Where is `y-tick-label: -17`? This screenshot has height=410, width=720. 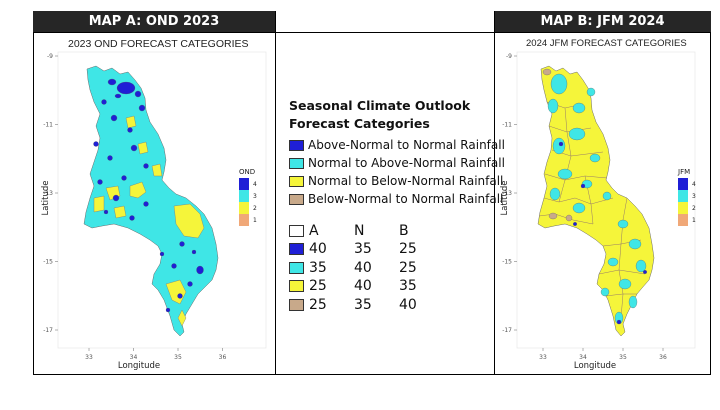
y-tick-label: -17 is located at coordinates (507, 330).